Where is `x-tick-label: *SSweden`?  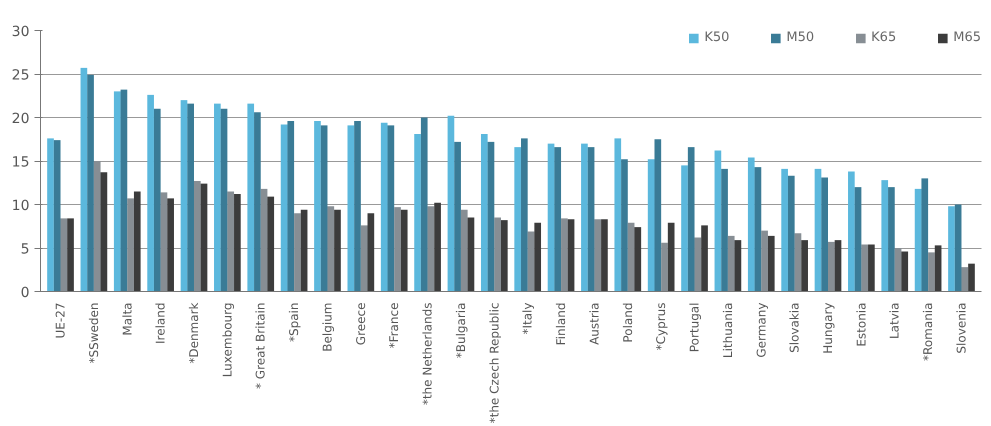
x-tick-label: *SSweden is located at coordinates (93, 333).